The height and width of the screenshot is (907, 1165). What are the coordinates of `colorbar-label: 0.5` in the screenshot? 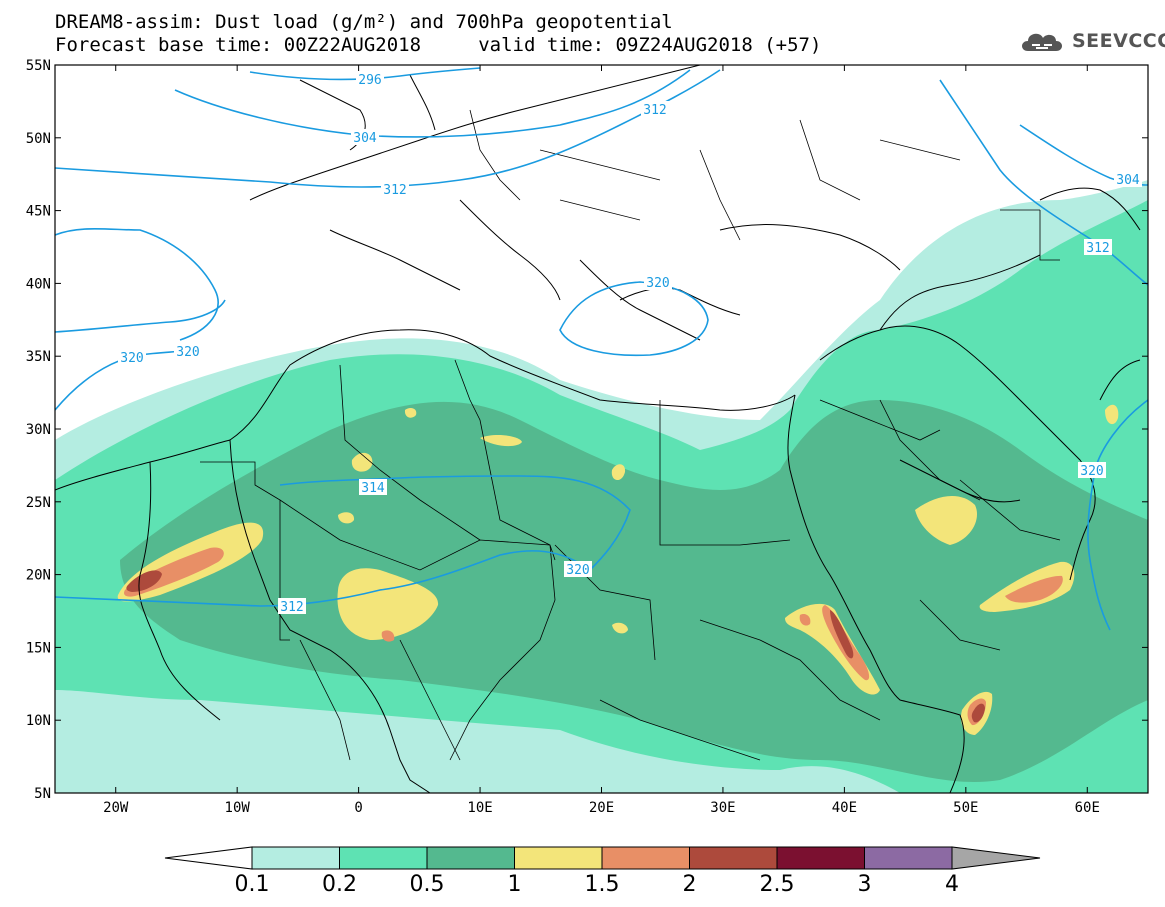 It's located at (427, 884).